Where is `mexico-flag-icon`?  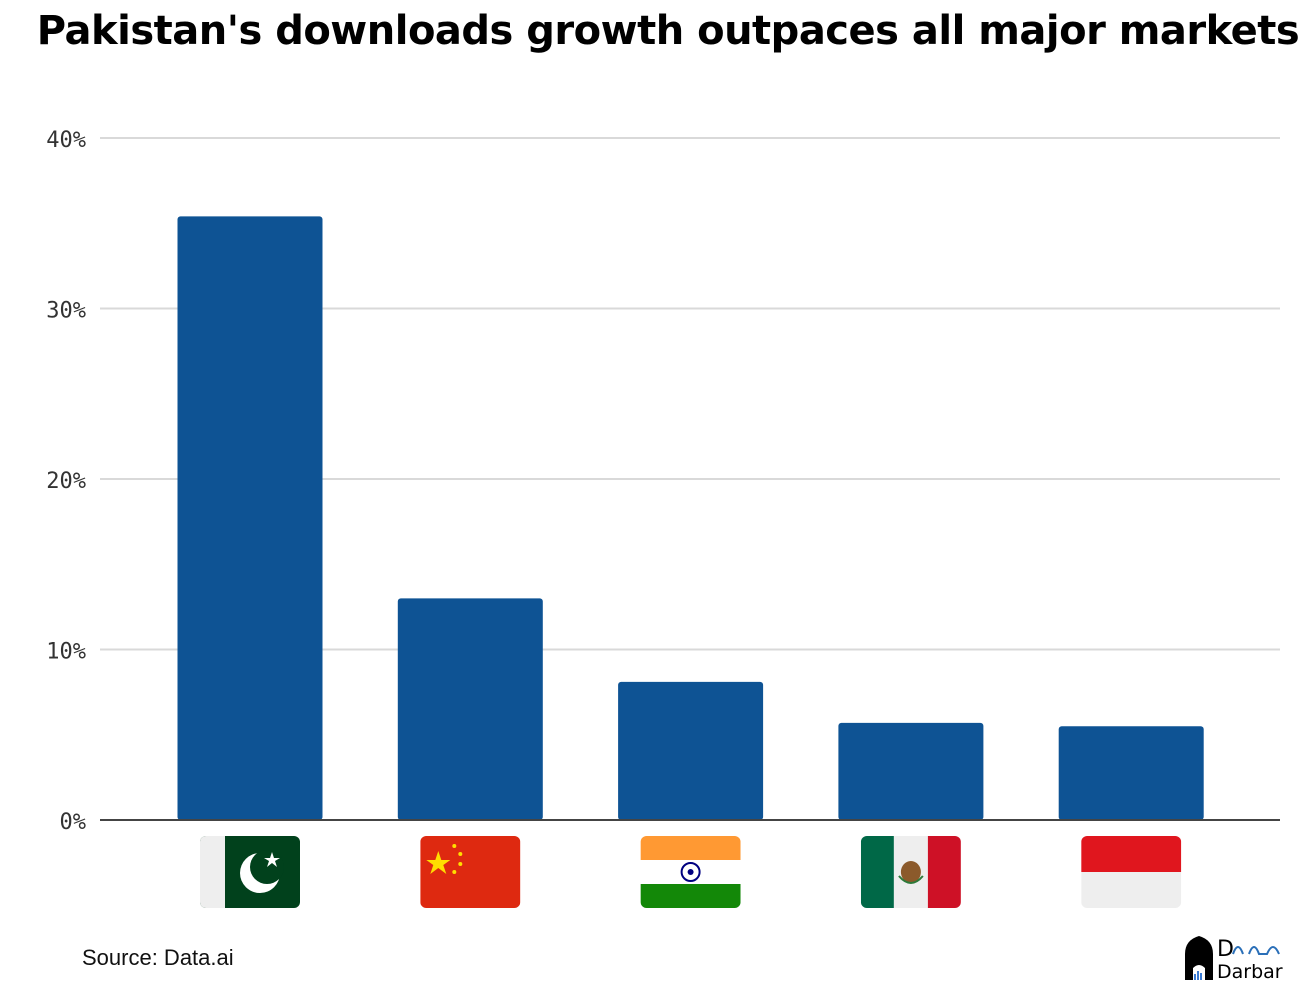 mexico-flag-icon is located at coordinates (910, 872).